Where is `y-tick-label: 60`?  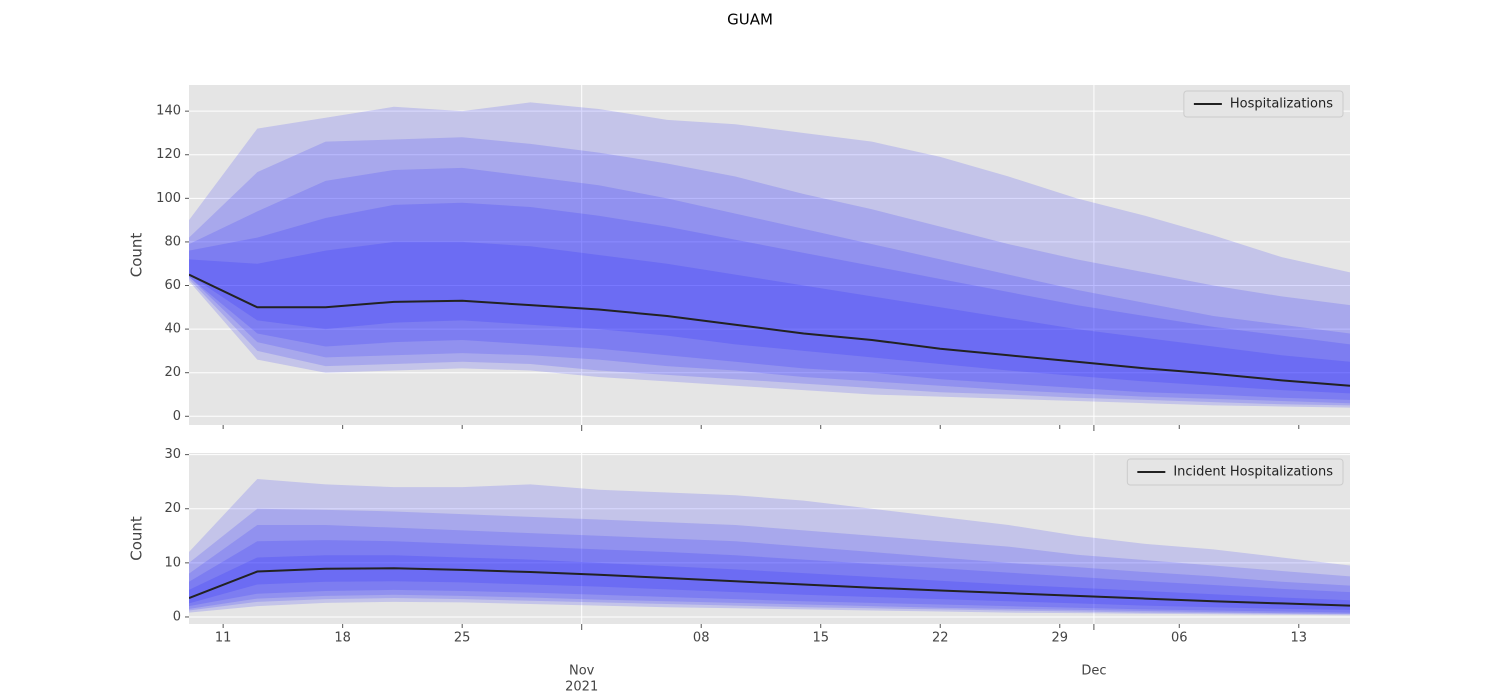 y-tick-label: 60 is located at coordinates (172, 285).